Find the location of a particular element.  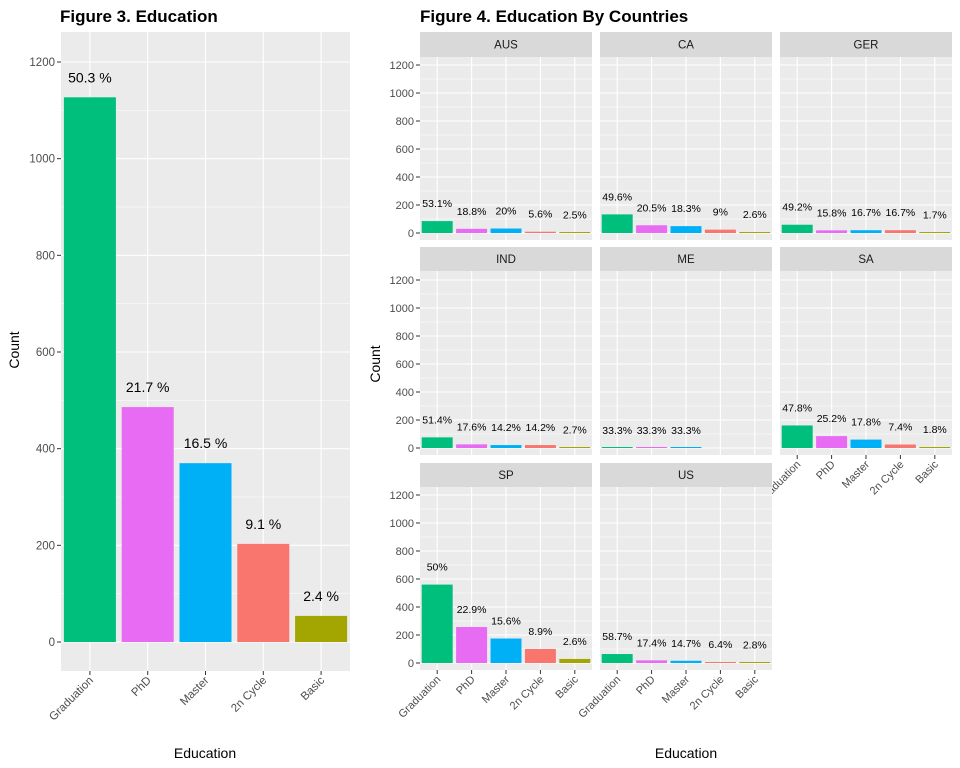

facet-strip-sp is located at coordinates (506, 475).